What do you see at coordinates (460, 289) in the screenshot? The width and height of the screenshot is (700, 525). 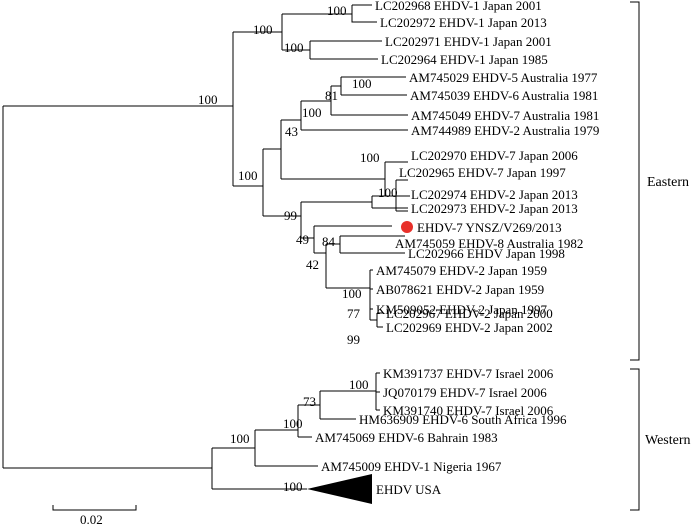 I see `taxon-label: AB078621 EHDV-2 Japan 1959` at bounding box center [460, 289].